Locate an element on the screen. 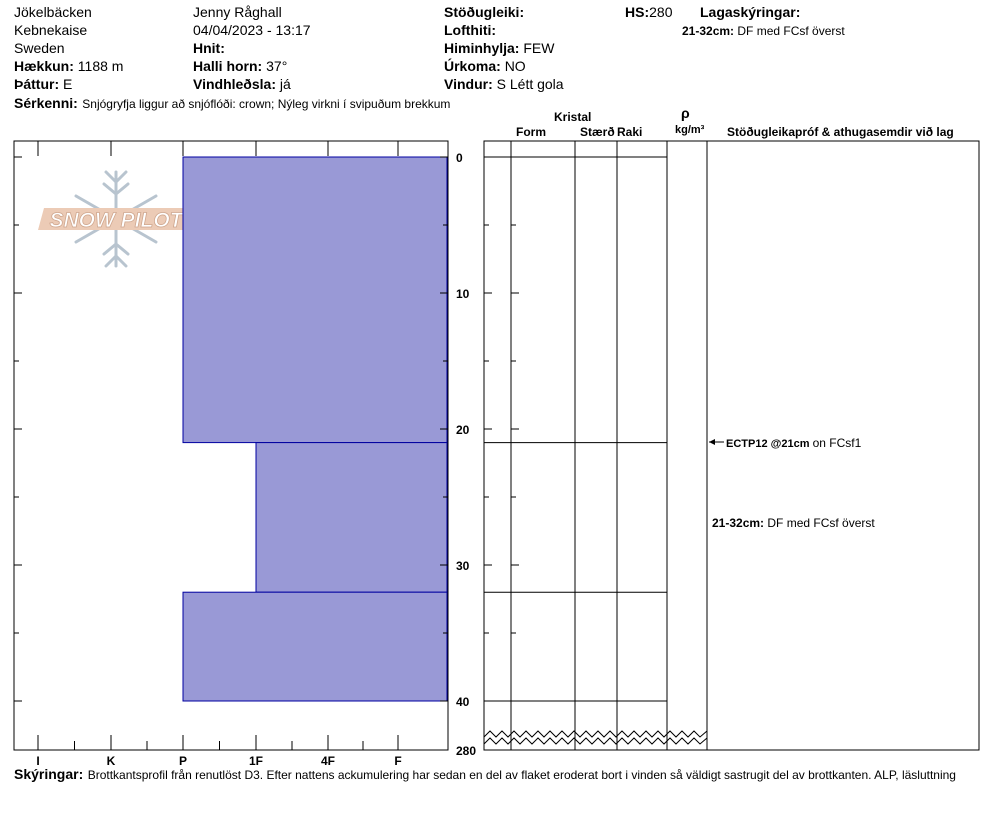  layer-comment-text: DF med FCsf överst is located at coordinates (821, 523).